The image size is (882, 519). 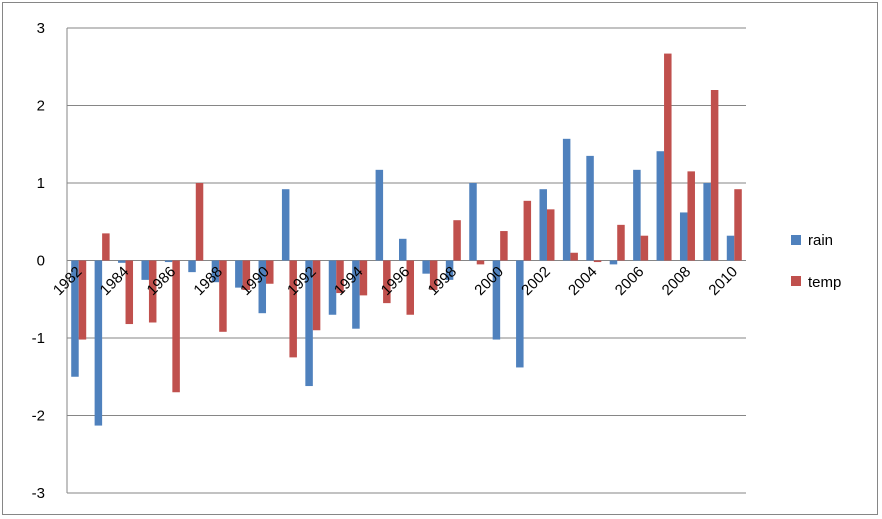 I want to click on bar-temp-1982, so click(x=82, y=300).